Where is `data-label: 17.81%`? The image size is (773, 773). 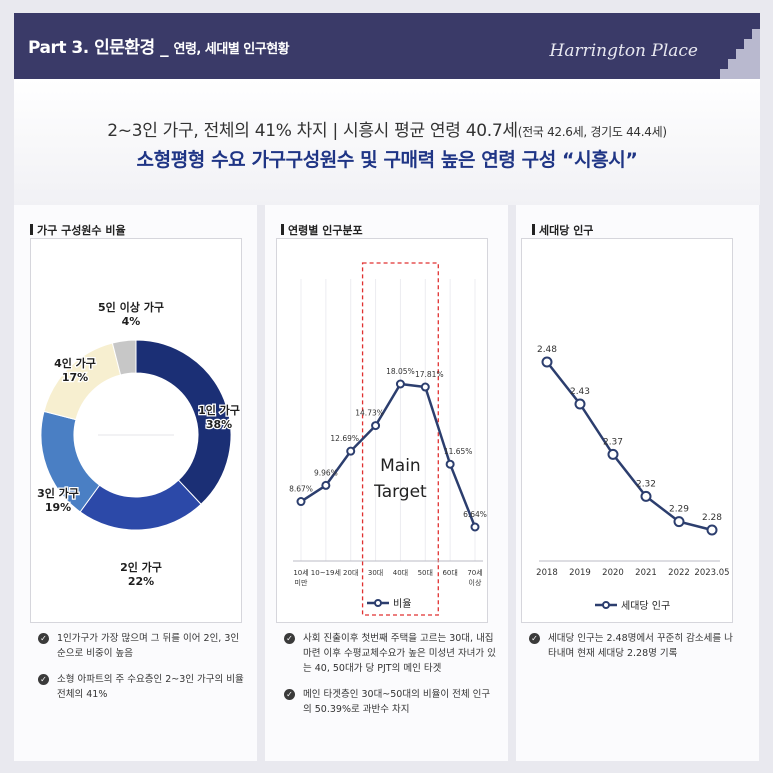
data-label: 17.81% is located at coordinates (429, 374).